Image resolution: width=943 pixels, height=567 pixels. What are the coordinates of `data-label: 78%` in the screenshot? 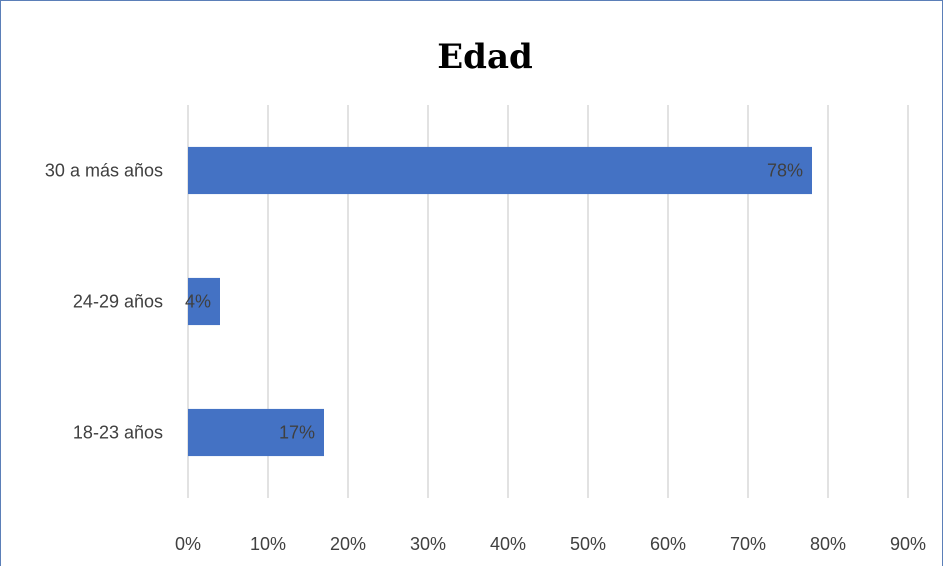 It's located at (785, 171).